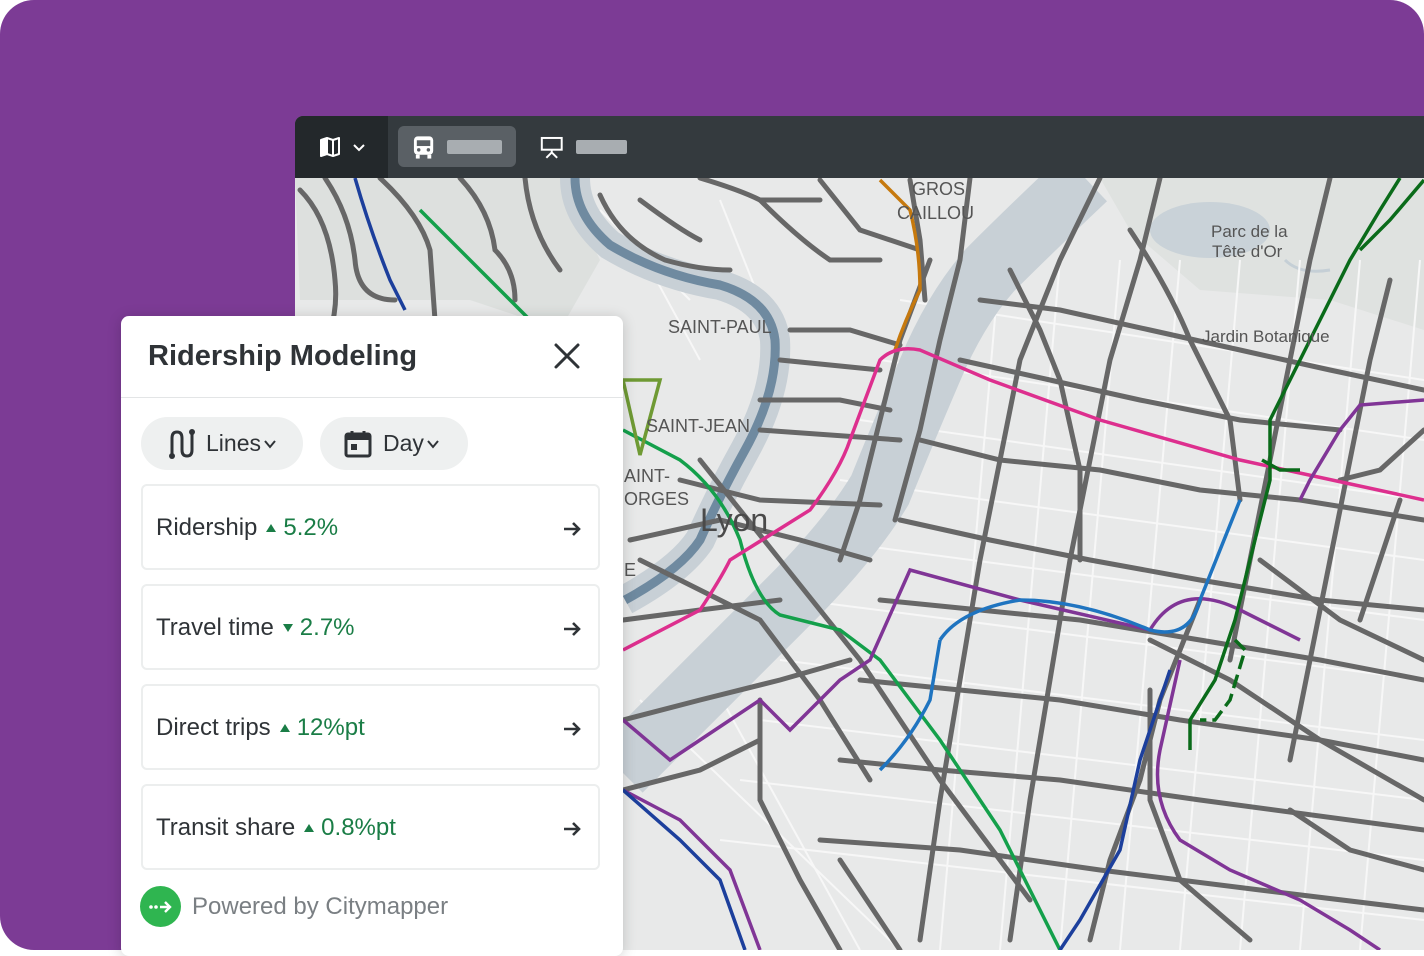 Image resolution: width=1424 pixels, height=956 pixels. Describe the element at coordinates (656, 499) in the screenshot. I see `map-label: ORGES` at that location.